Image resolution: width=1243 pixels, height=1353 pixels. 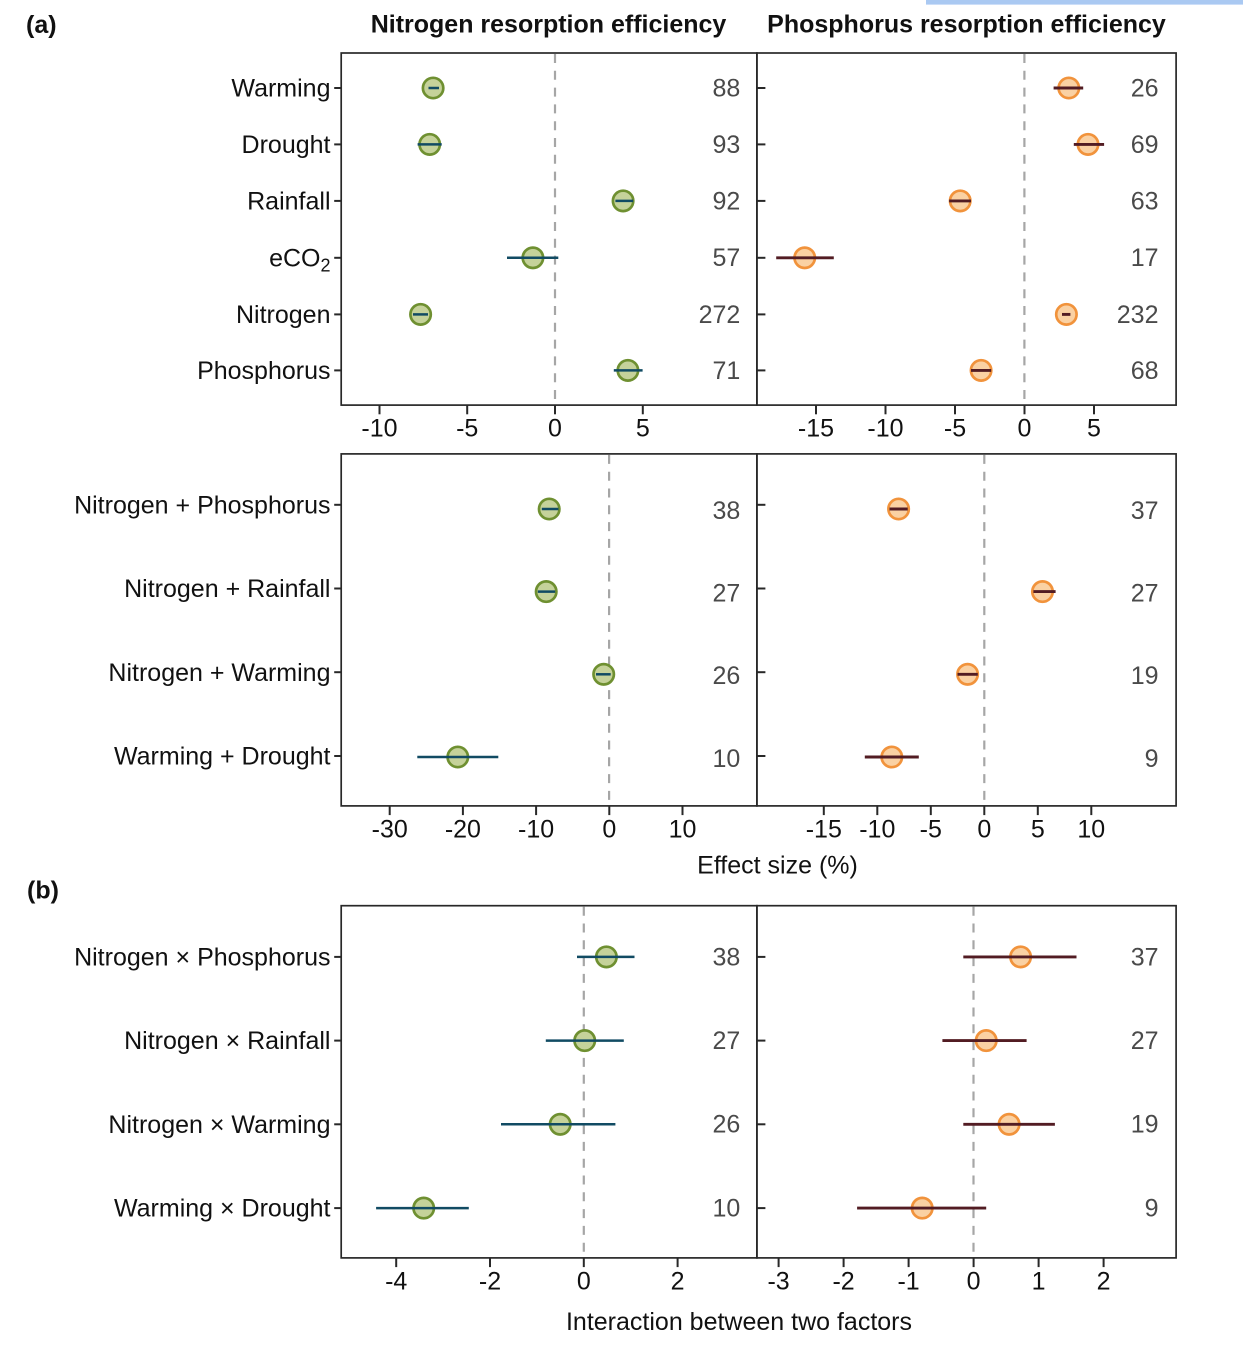 What do you see at coordinates (222, 757) in the screenshot?
I see `svg-text: Warming + Drought` at bounding box center [222, 757].